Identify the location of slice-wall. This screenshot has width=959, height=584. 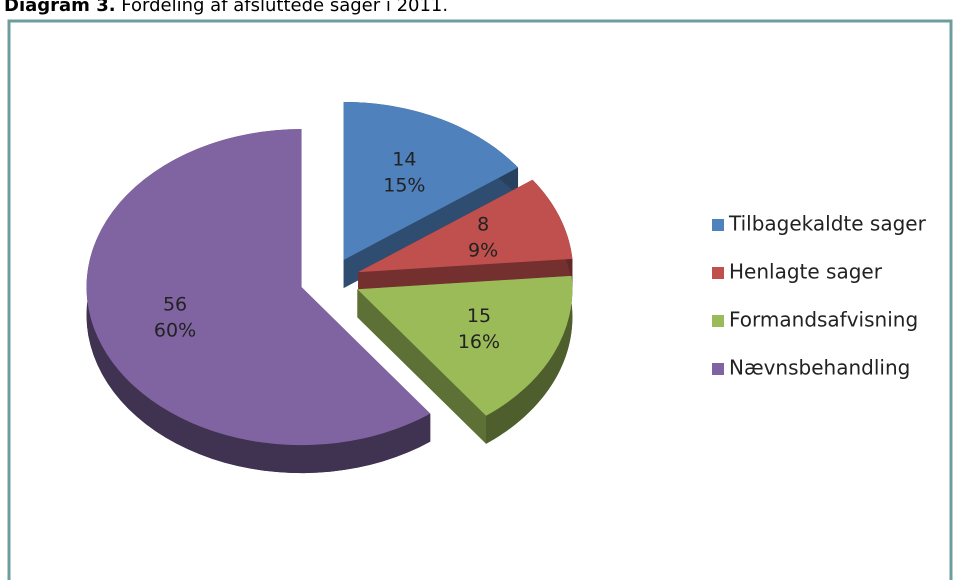
(422, 366).